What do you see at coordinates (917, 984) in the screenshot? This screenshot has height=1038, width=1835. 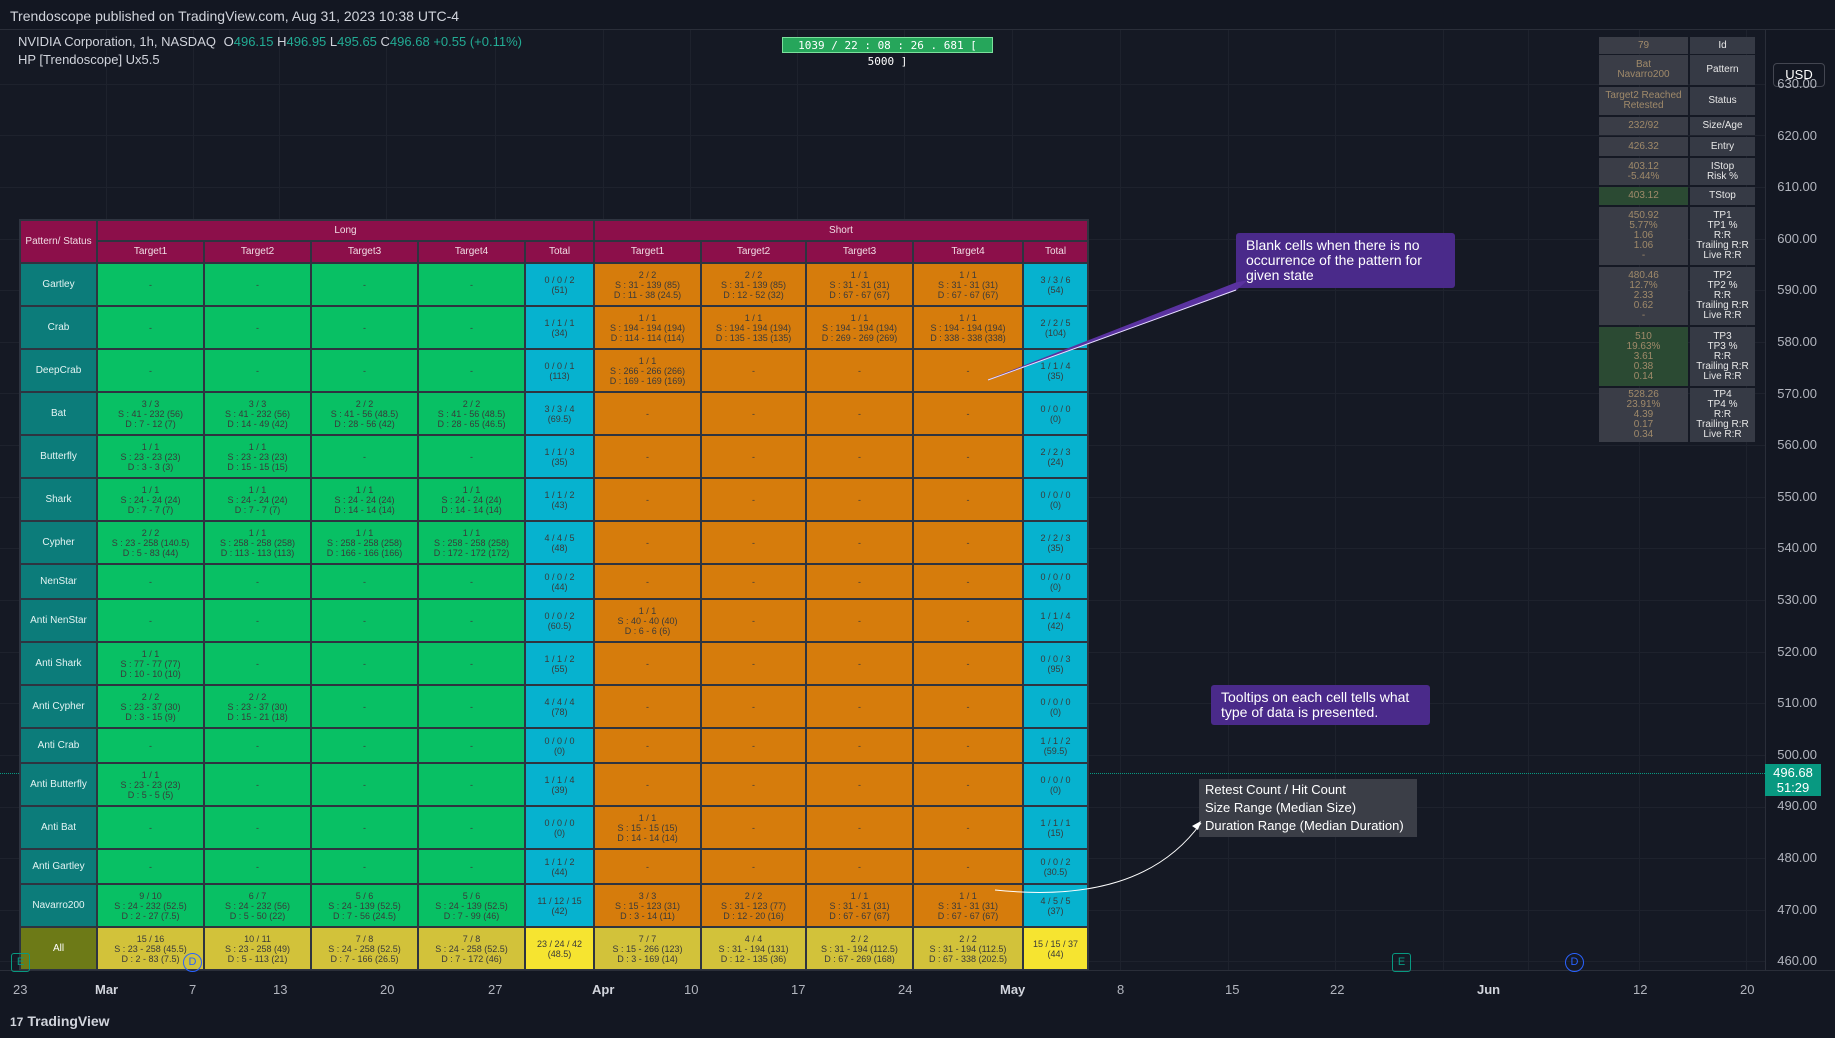 I see `time-axis` at bounding box center [917, 984].